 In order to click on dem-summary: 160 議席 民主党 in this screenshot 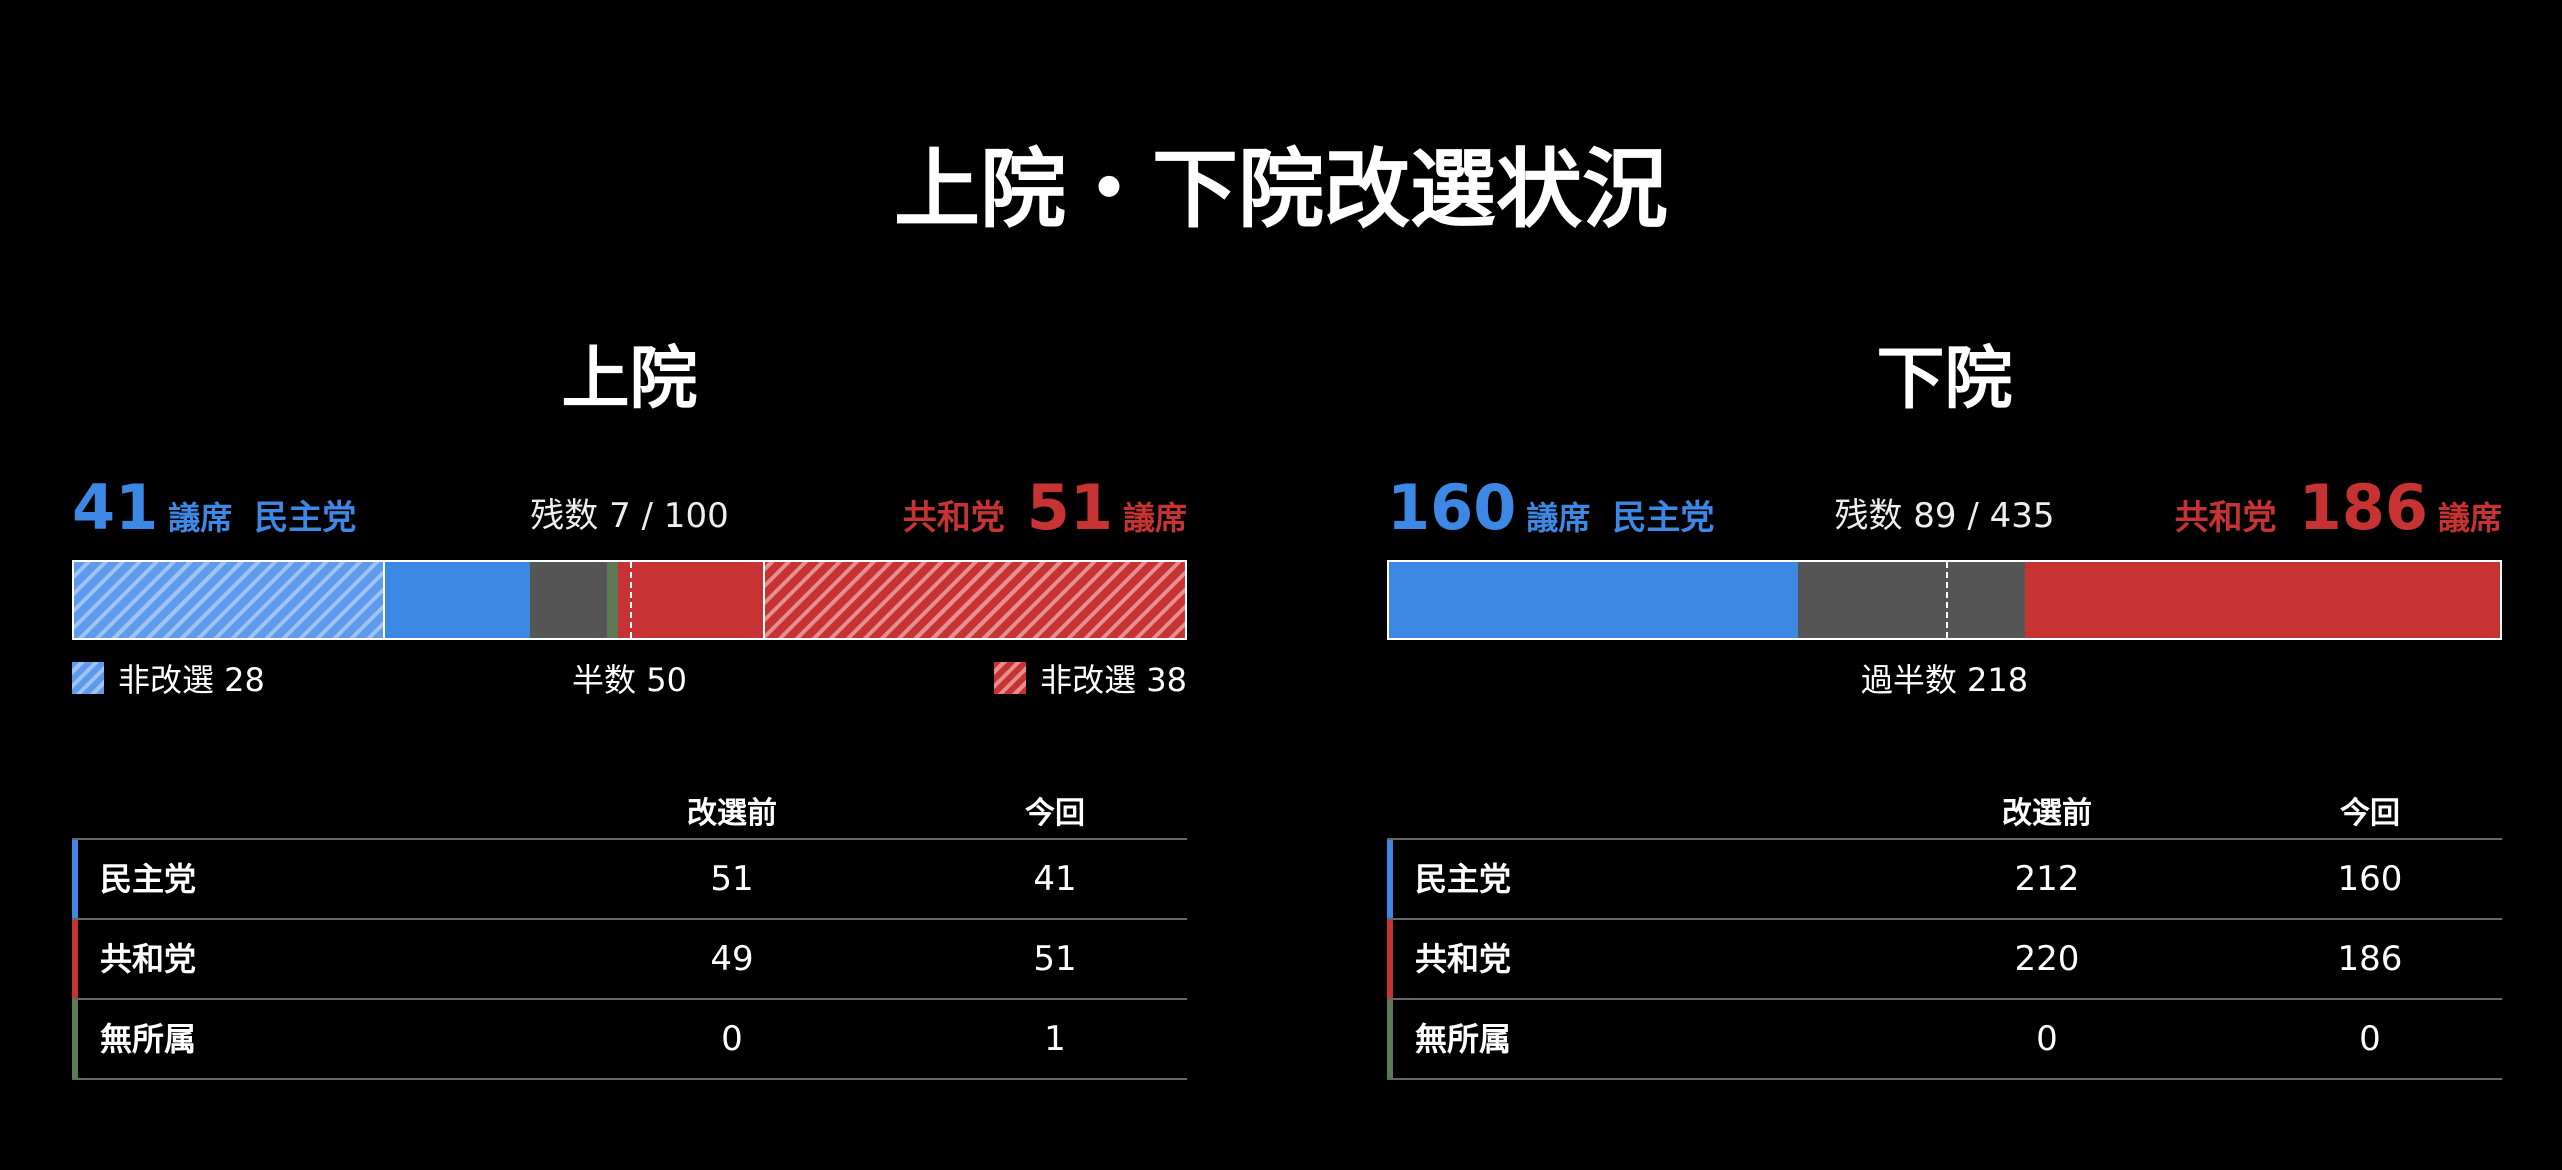, I will do `click(1550, 508)`.